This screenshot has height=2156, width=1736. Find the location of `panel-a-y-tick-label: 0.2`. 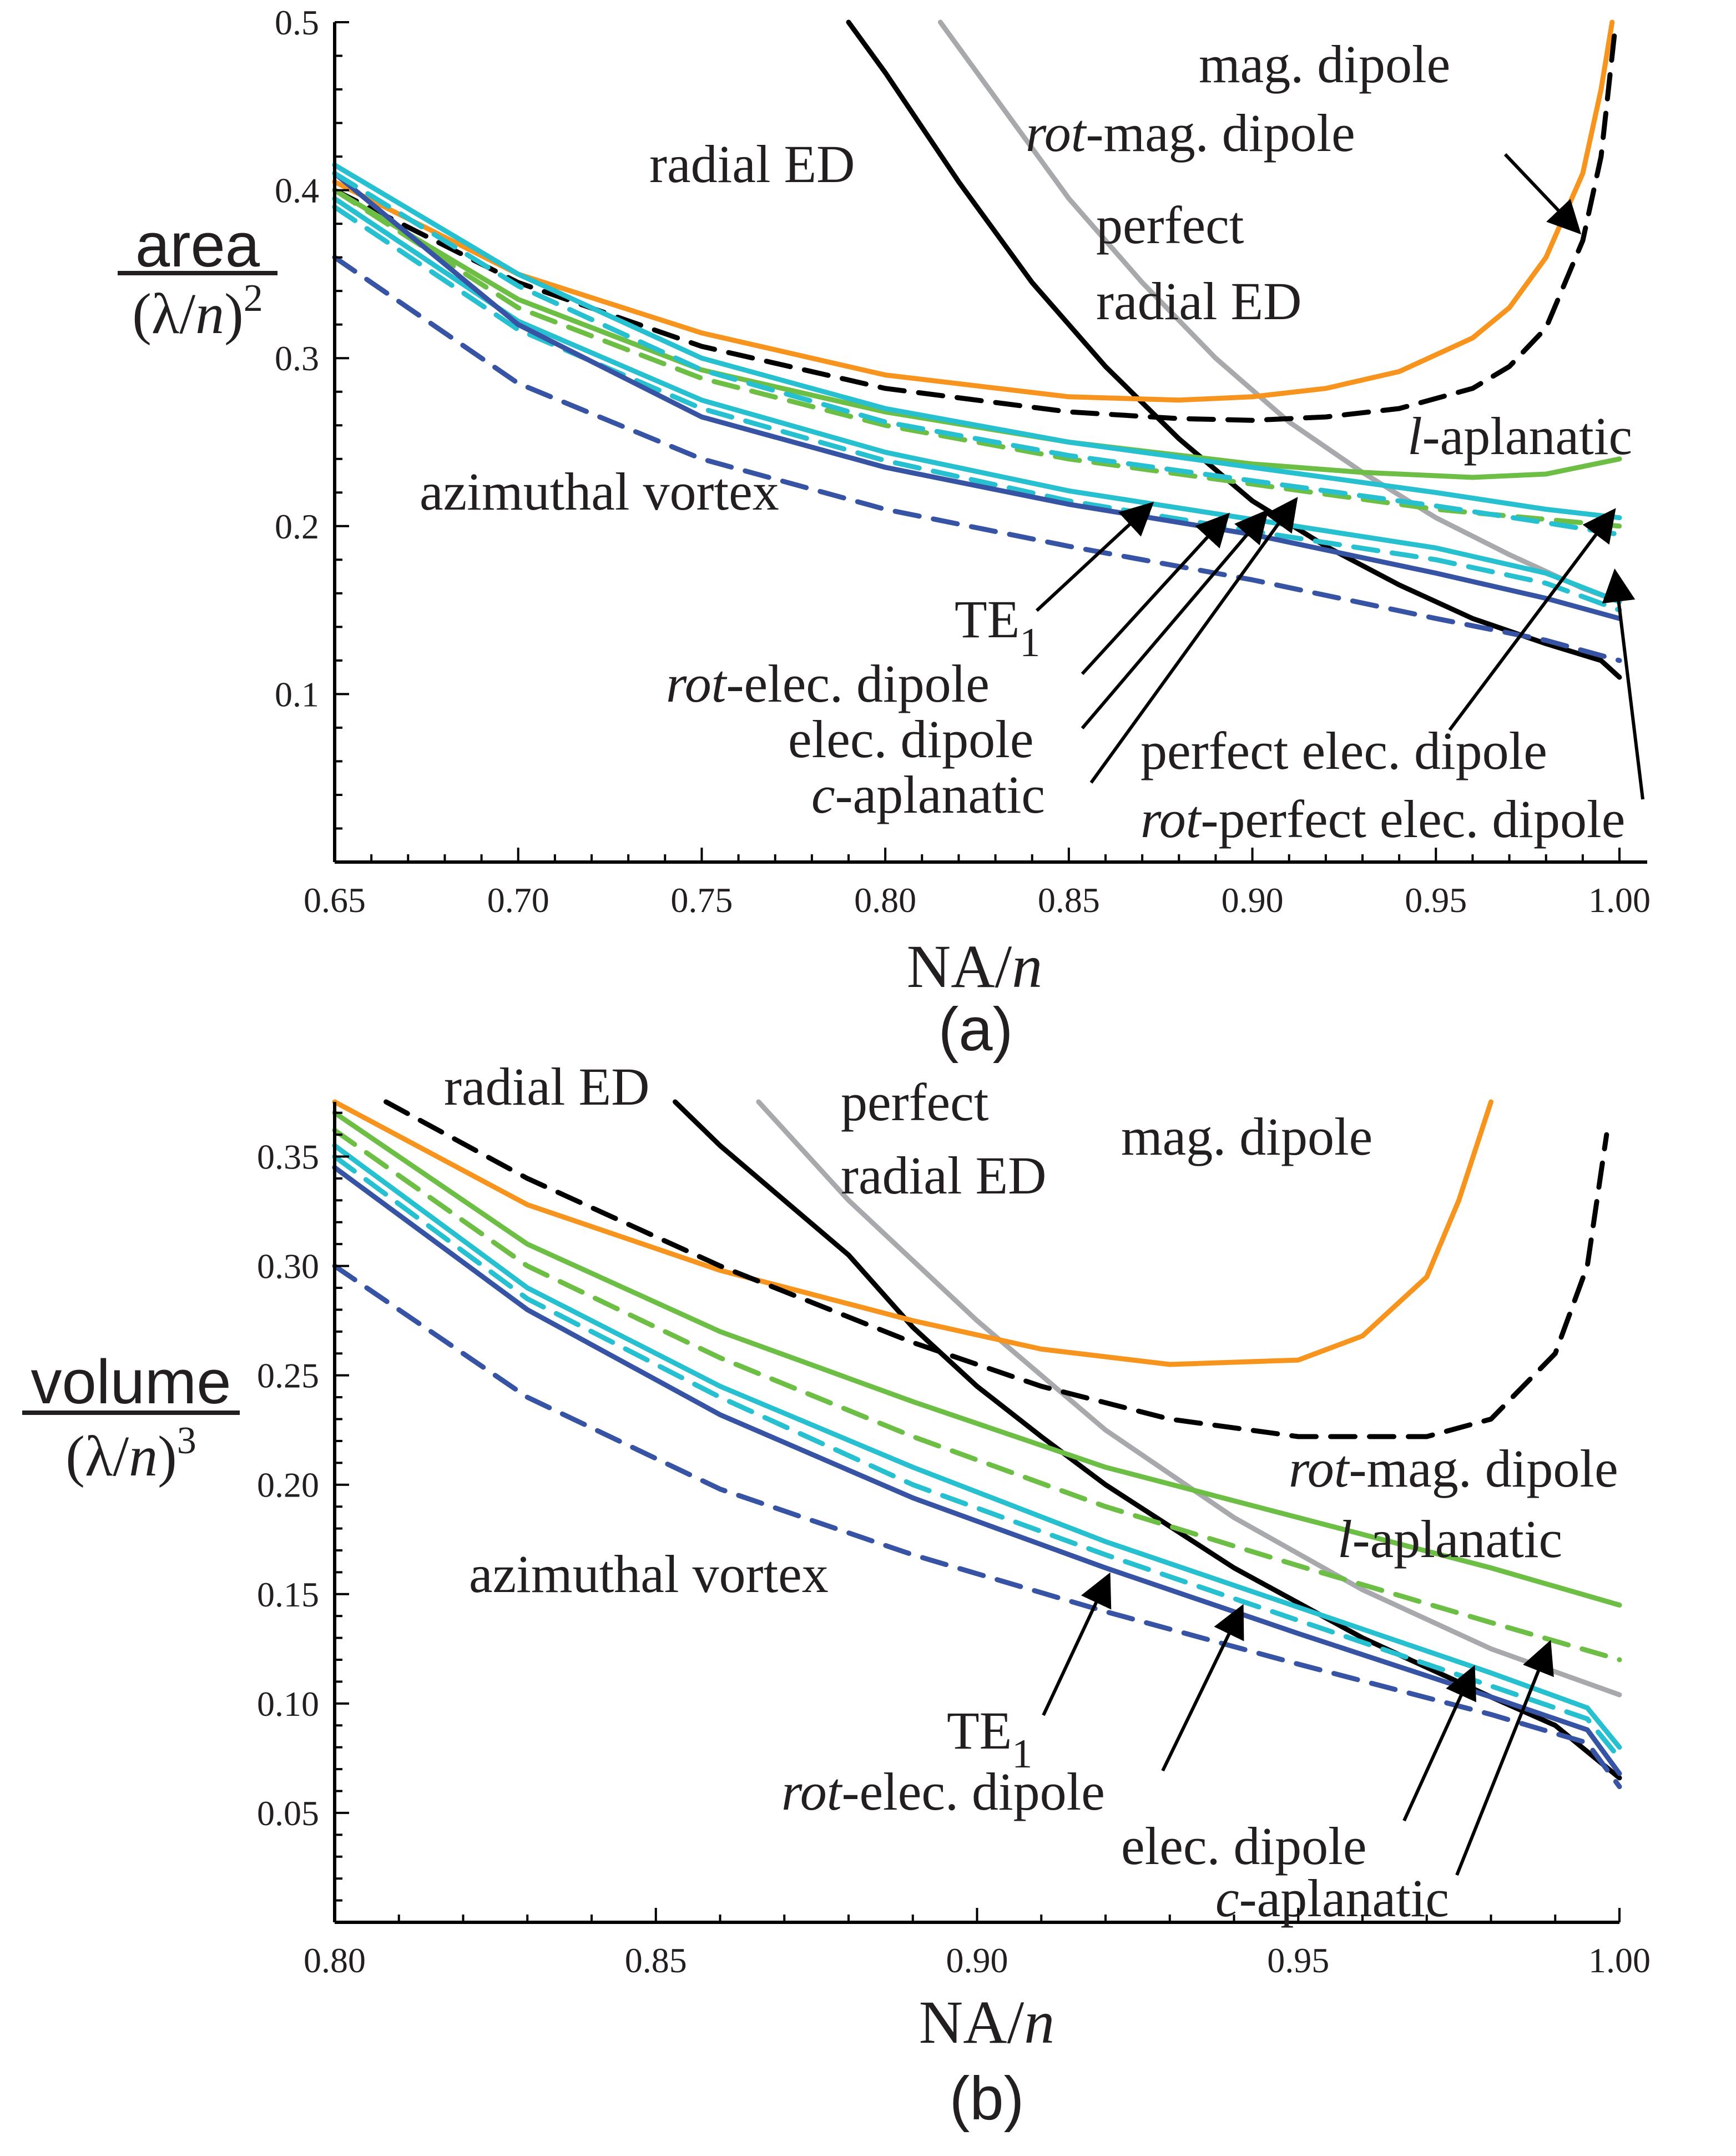

panel-a-y-tick-label: 0.2 is located at coordinates (297, 526).